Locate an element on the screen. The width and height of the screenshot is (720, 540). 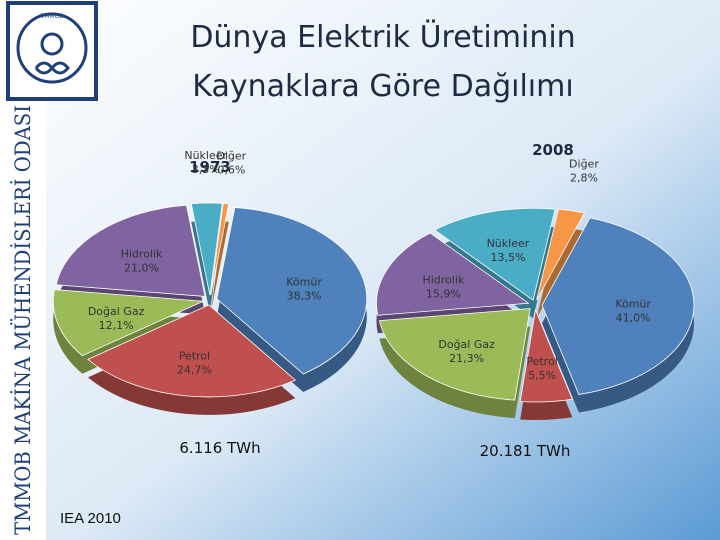
slice-label: Petrol 5,5% is located at coordinates (541, 368).